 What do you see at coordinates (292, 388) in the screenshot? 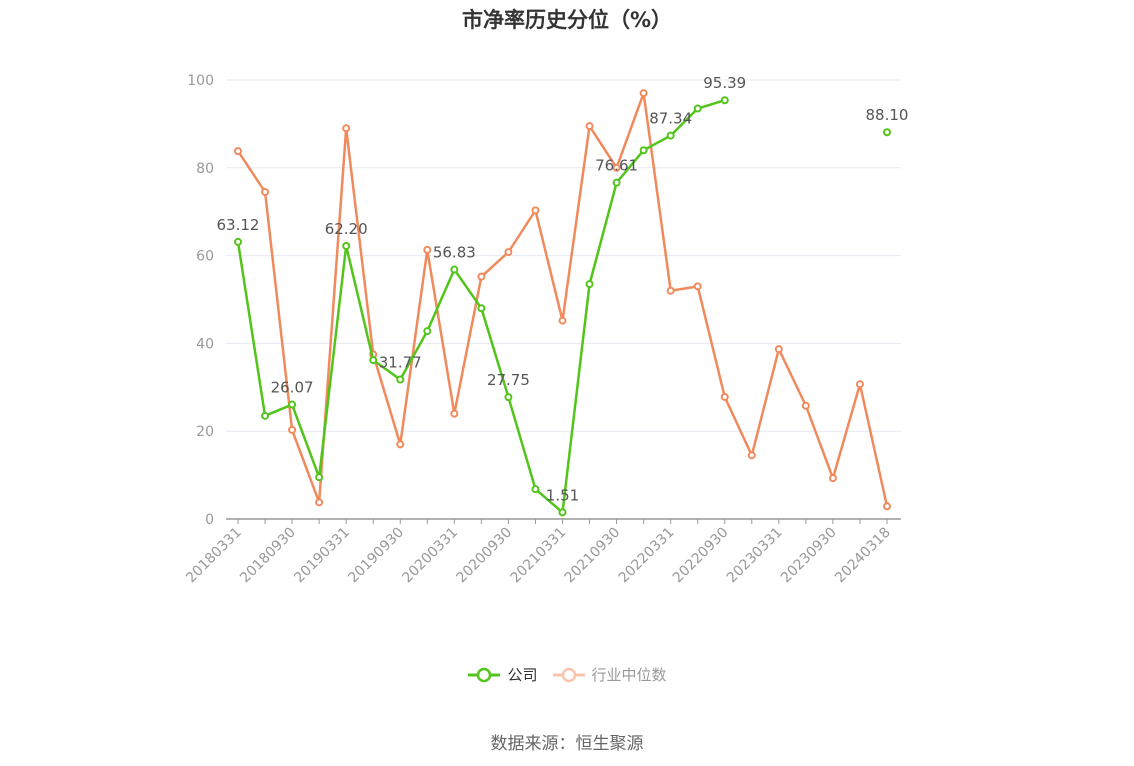
I see `data-label: 26.07` at bounding box center [292, 388].